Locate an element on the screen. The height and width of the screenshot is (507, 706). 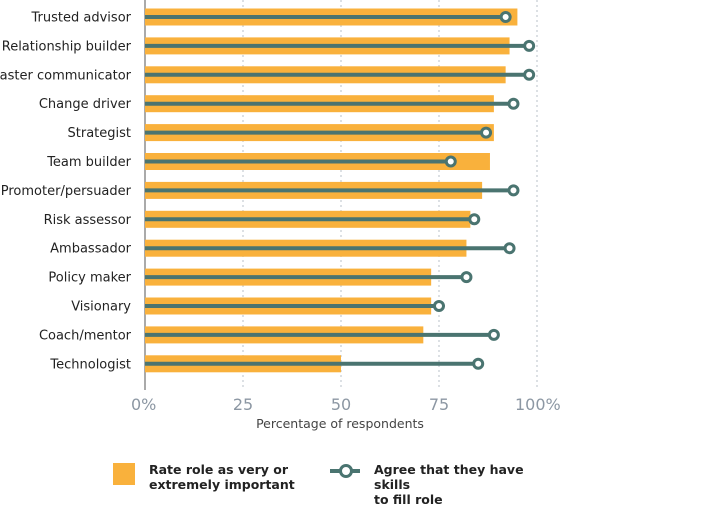
category-label: Trusted advisor is located at coordinates (81, 18).